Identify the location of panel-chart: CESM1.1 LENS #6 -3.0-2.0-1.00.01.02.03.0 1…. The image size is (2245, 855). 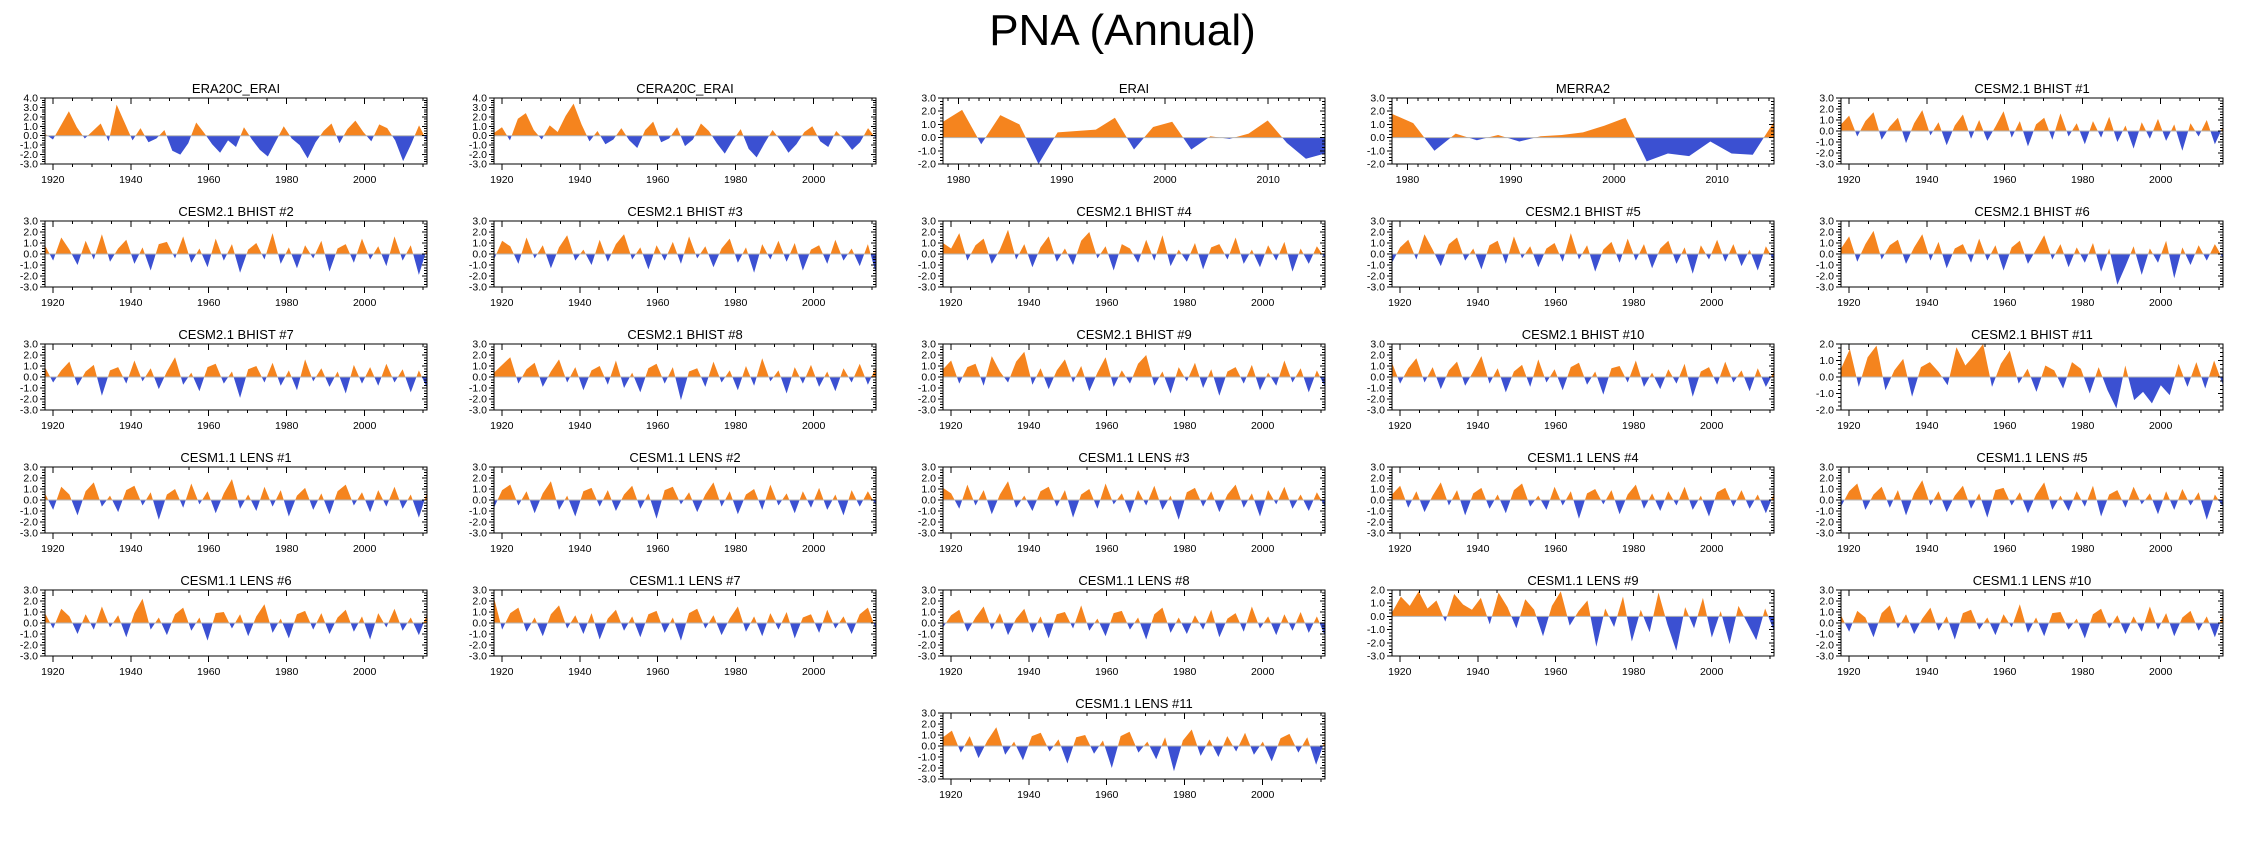
(224, 626).